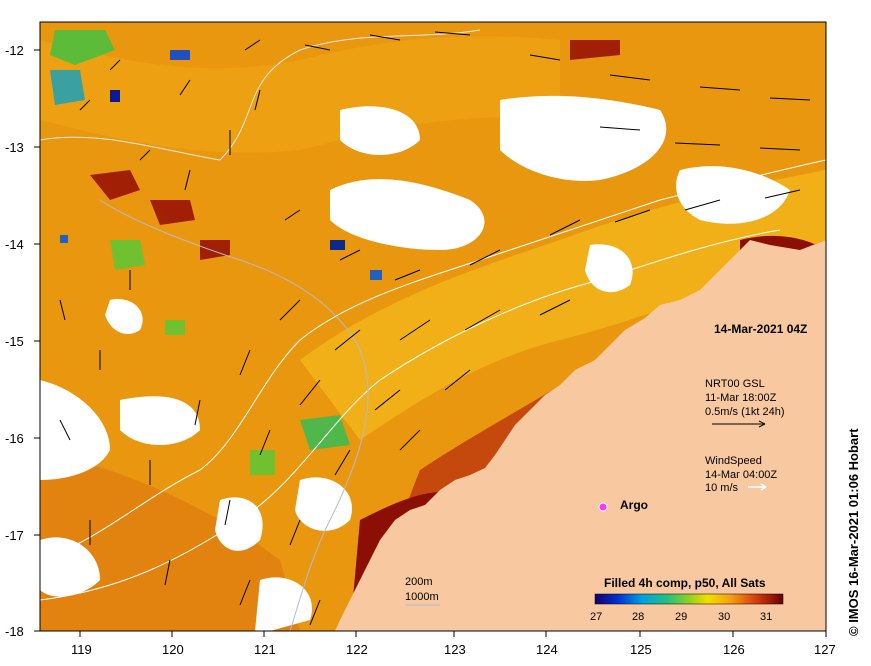 This screenshot has height=666, width=871. I want to click on current-legend-line3: 0.5m/s (1kt 24h), so click(744, 412).